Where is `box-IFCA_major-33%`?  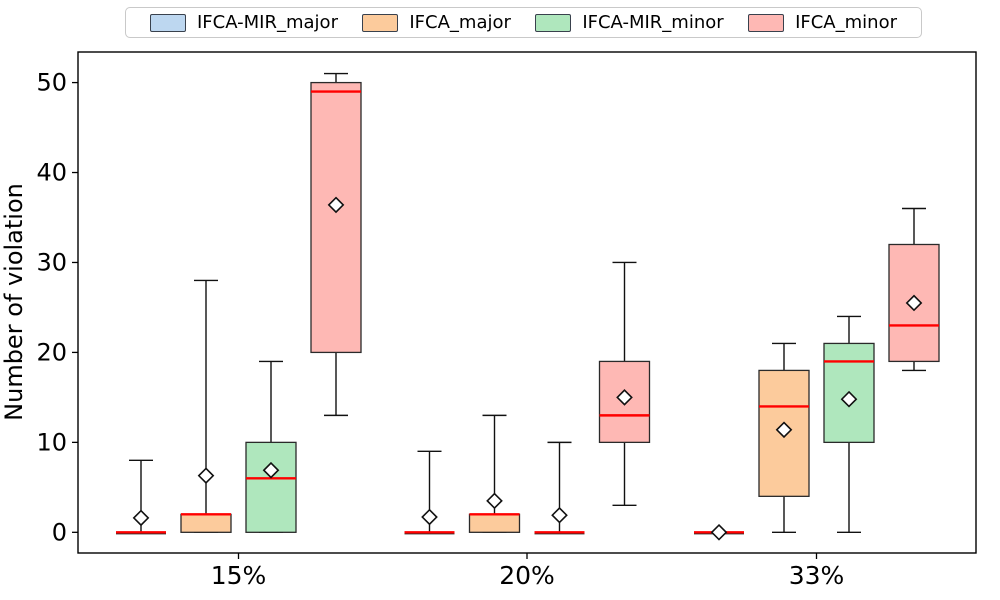
box-IFCA_major-33% is located at coordinates (784, 438).